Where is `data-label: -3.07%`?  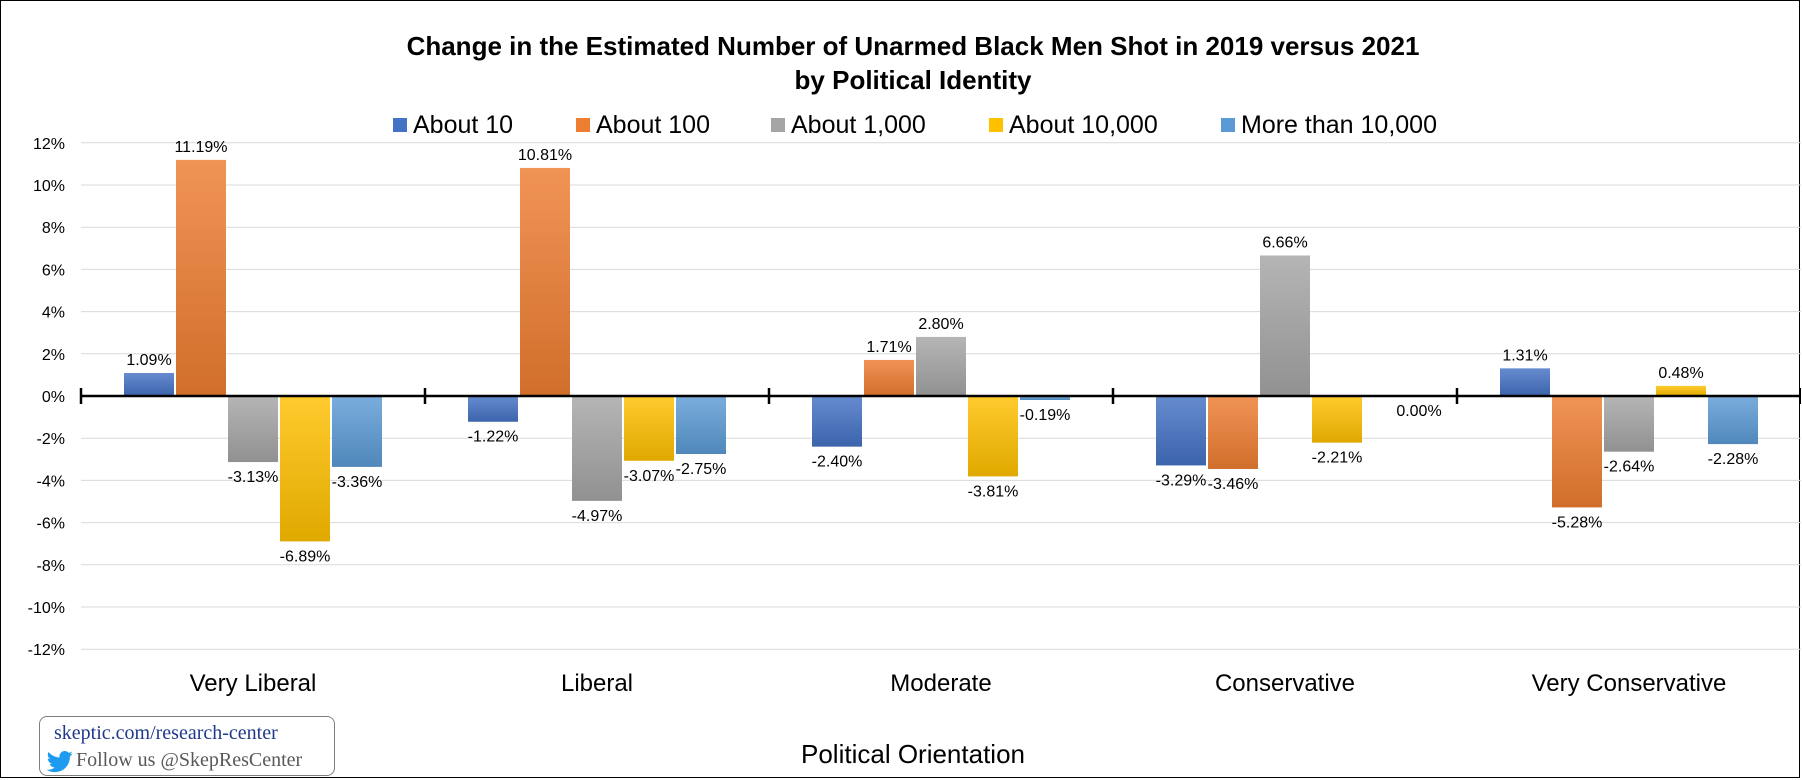 data-label: -3.07% is located at coordinates (649, 476).